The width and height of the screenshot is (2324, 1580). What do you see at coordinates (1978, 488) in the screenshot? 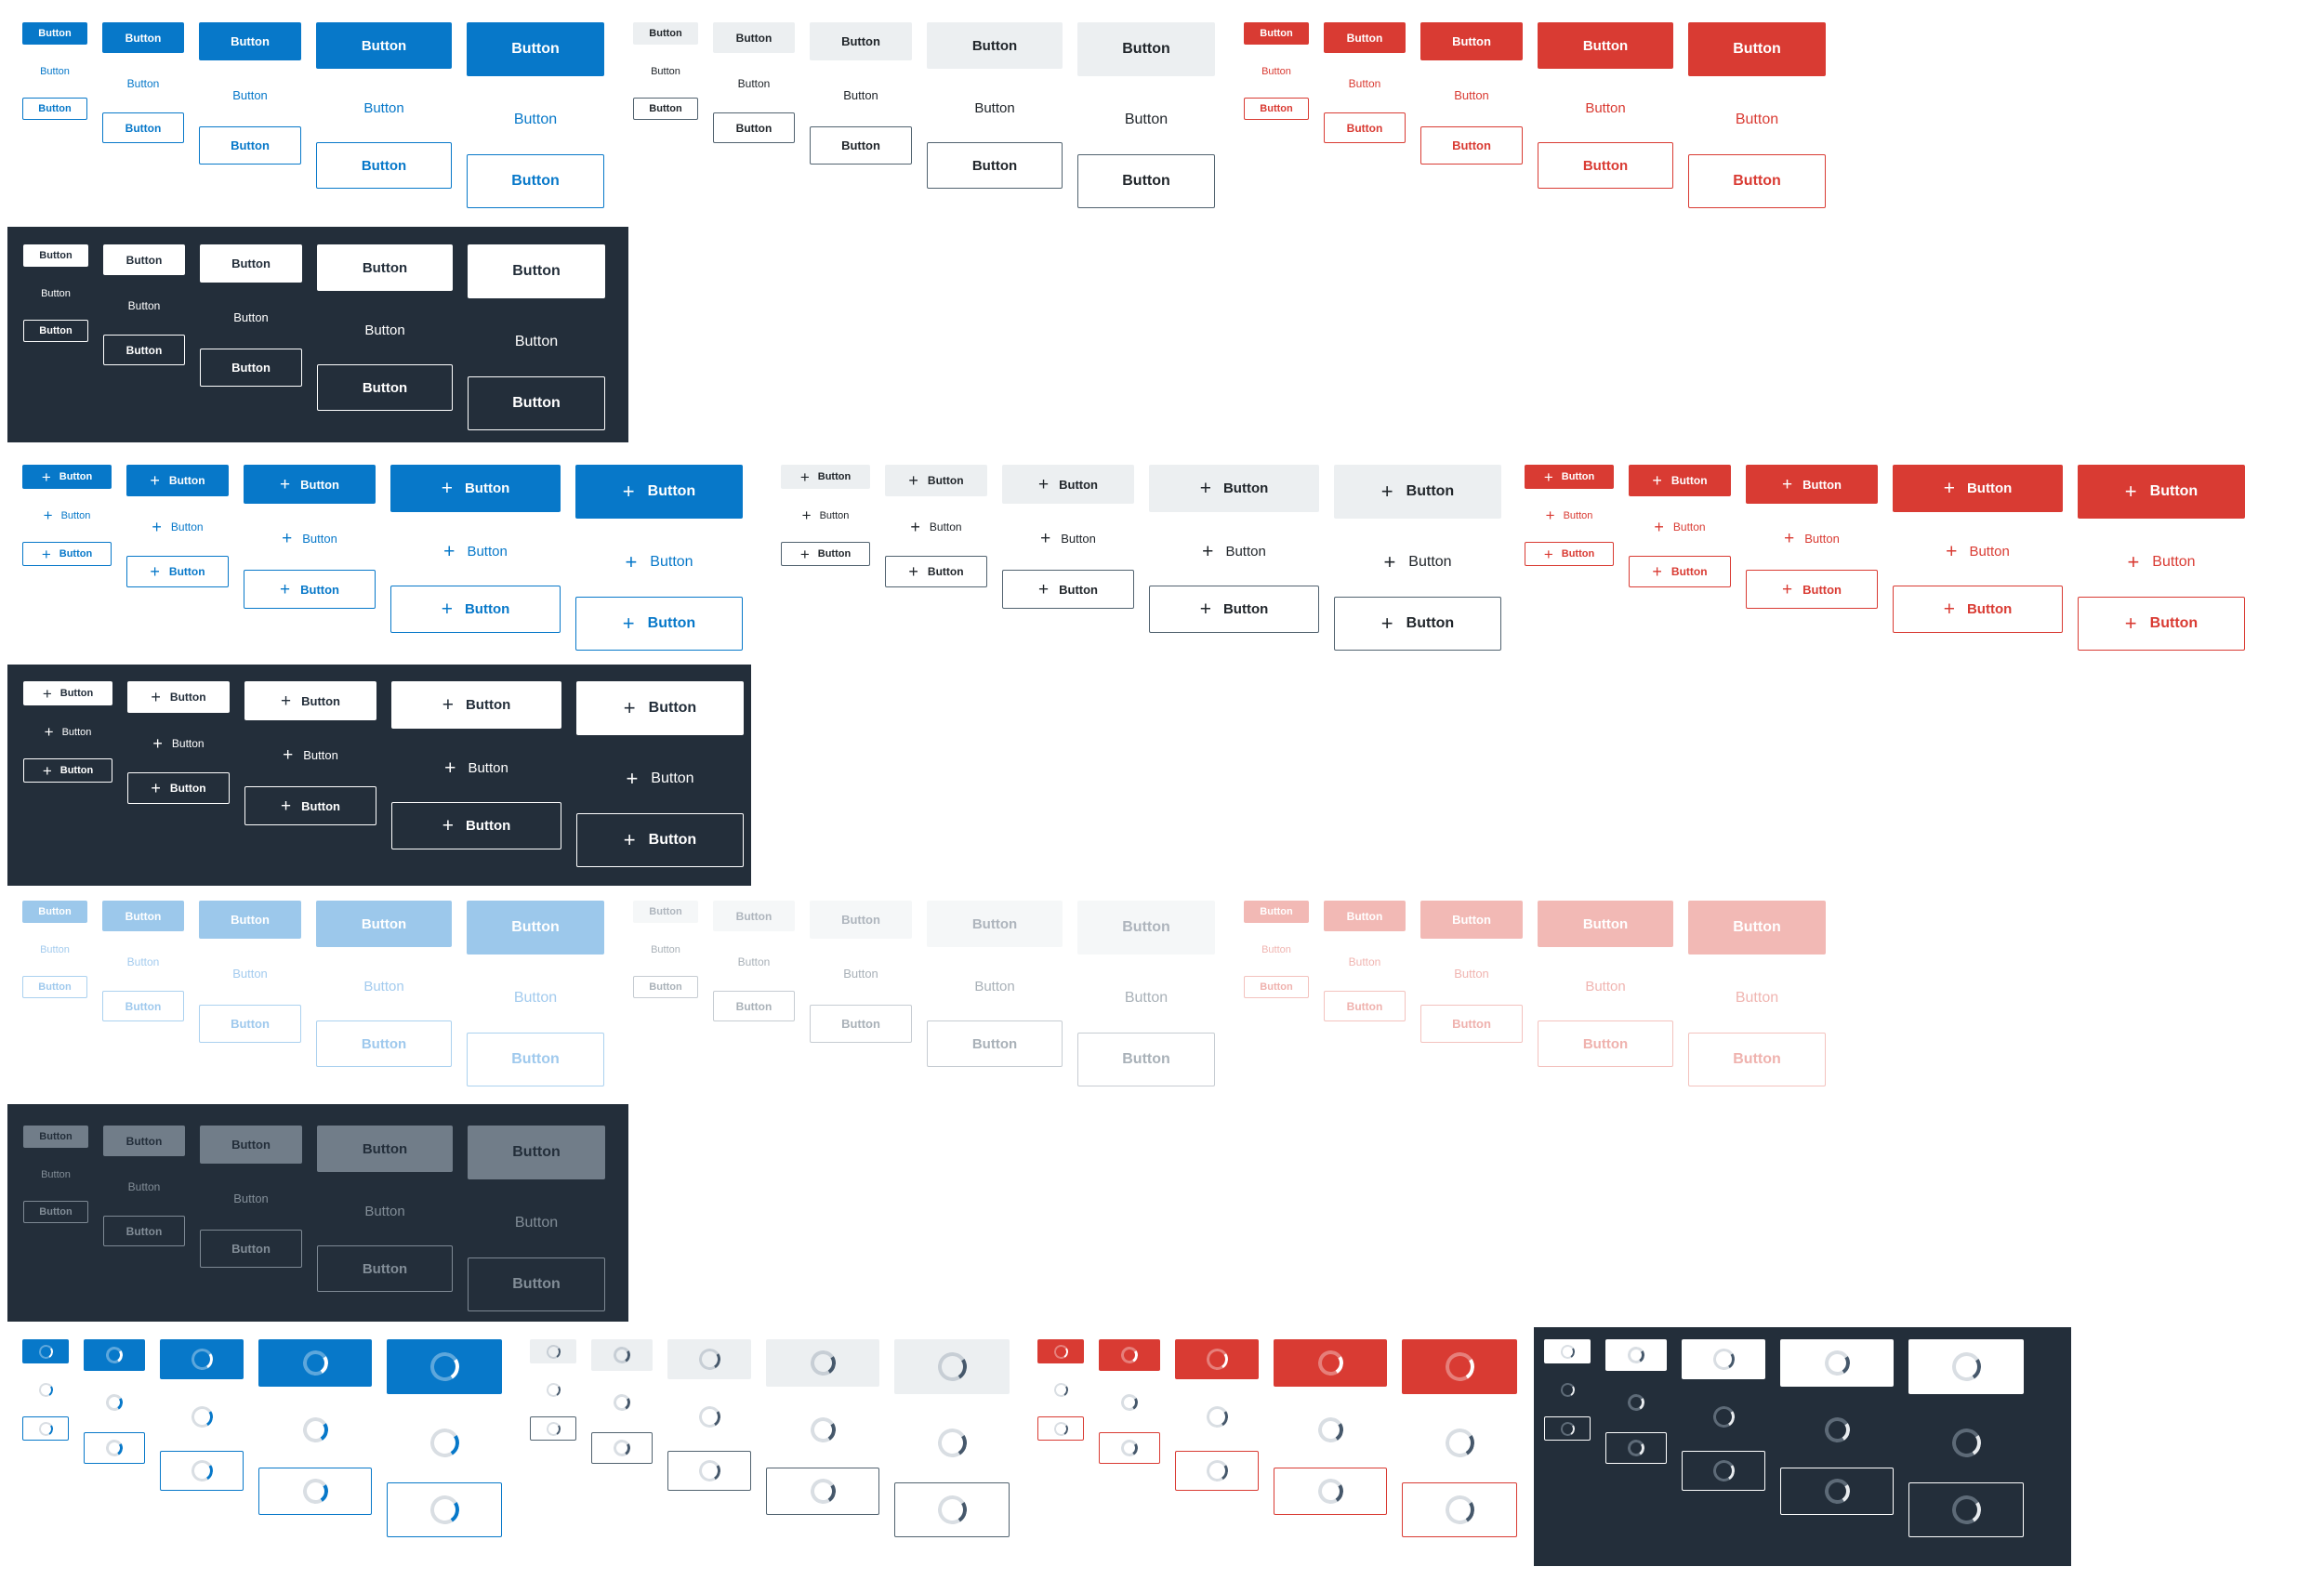
I see `danger-contained-button-size4: + Button` at bounding box center [1978, 488].